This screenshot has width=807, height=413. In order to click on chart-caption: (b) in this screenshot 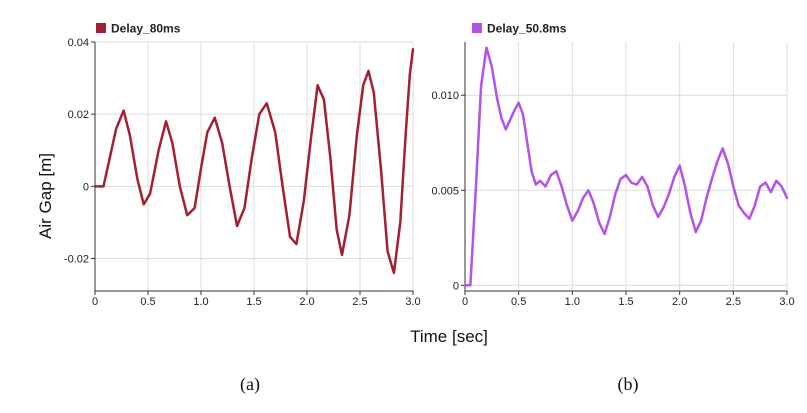, I will do `click(628, 384)`.